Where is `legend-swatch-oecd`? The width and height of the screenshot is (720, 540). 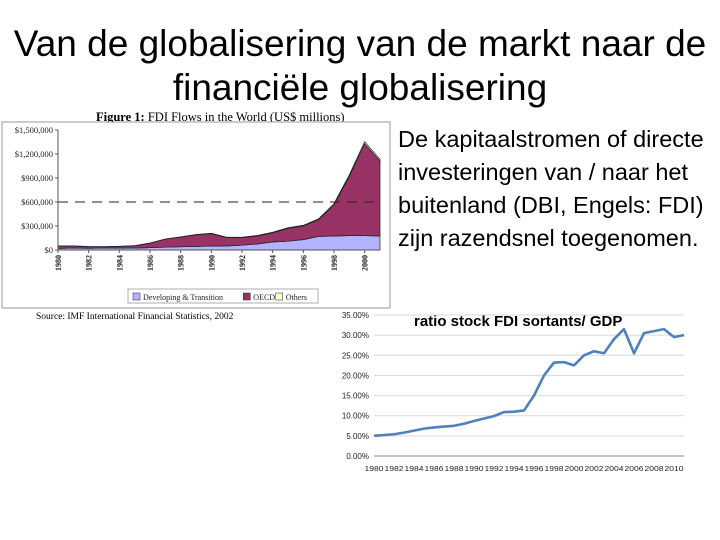
legend-swatch-oecd is located at coordinates (247, 296).